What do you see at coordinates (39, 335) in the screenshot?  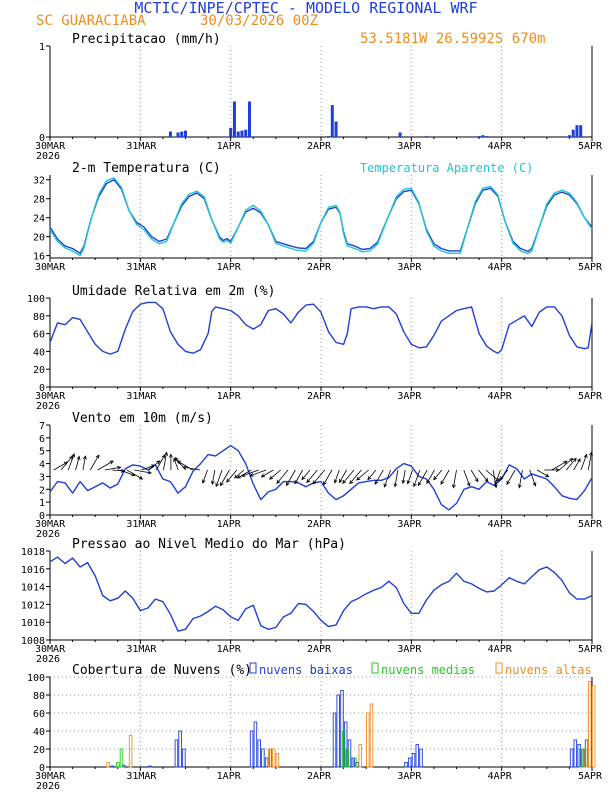 I see `y-tick-label: 60` at bounding box center [39, 335].